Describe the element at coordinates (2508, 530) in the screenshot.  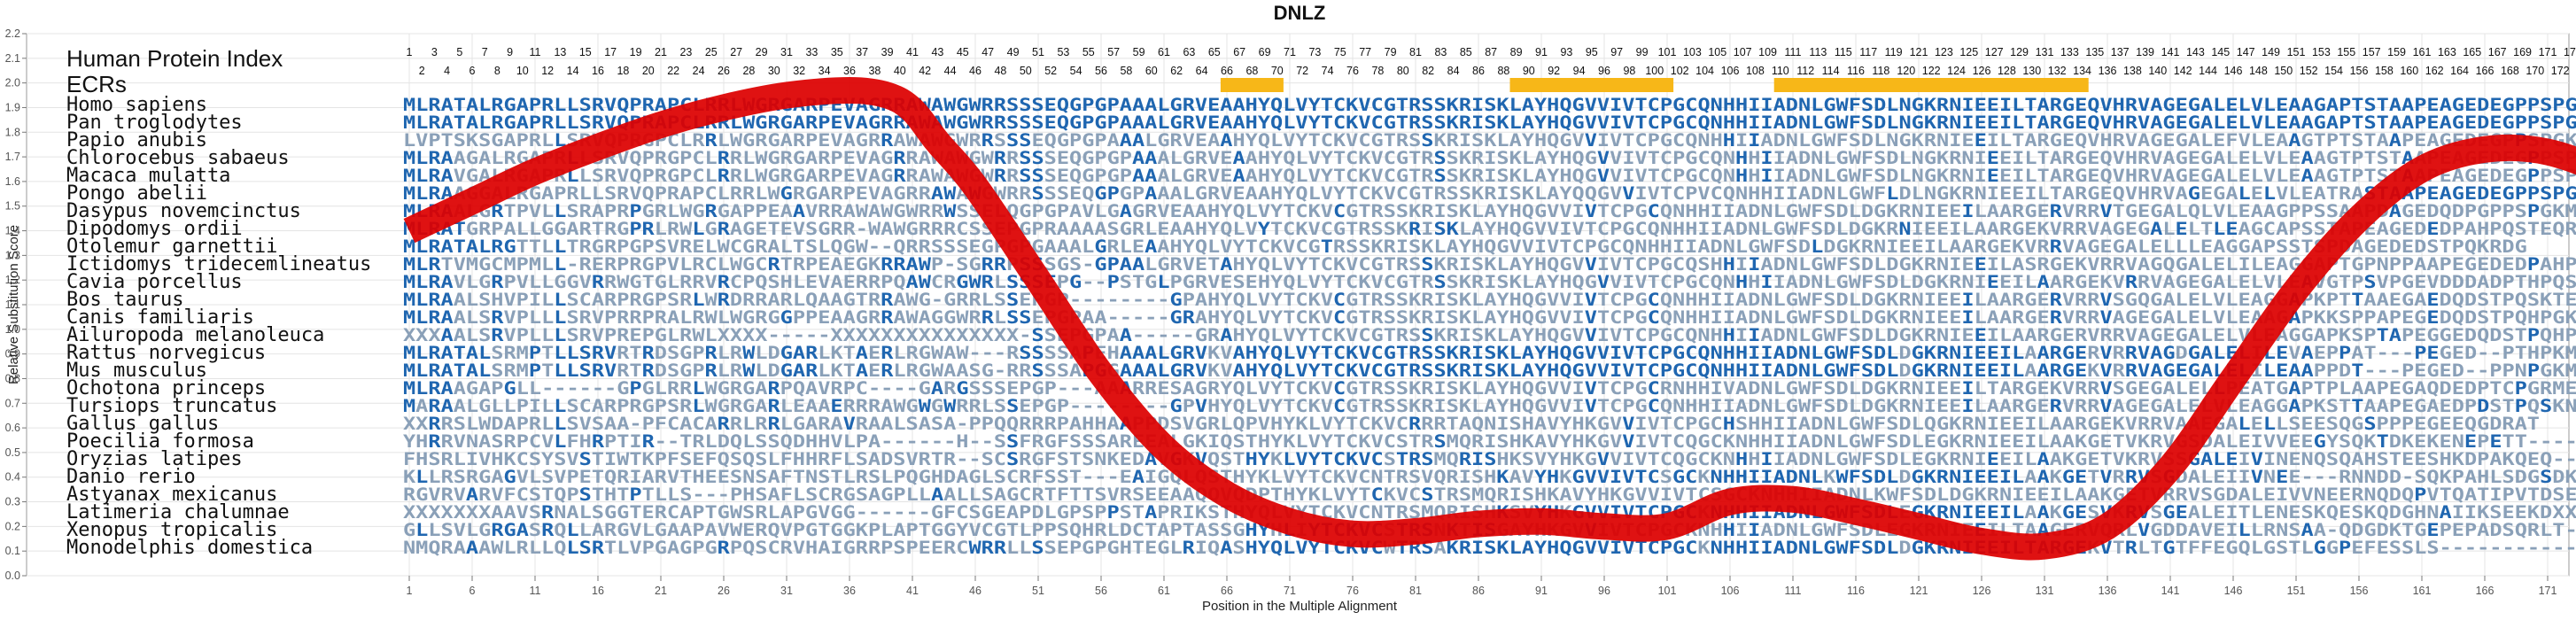
I see `sequence-segment: PEPADSQRLT-----` at that location.